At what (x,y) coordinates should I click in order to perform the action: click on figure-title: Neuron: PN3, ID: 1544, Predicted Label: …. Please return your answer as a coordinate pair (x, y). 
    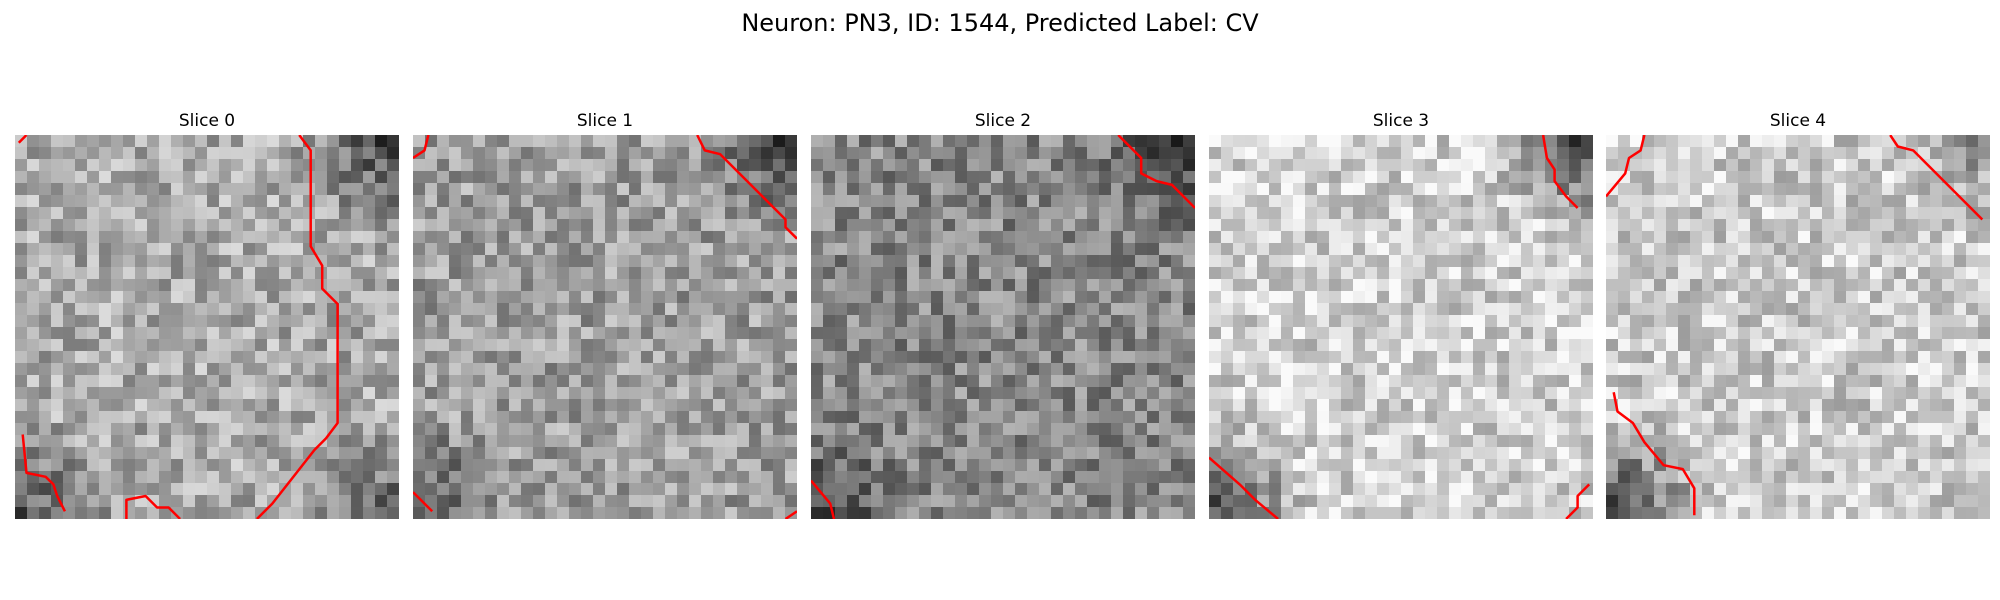
    Looking at the image, I should click on (1000, 23).